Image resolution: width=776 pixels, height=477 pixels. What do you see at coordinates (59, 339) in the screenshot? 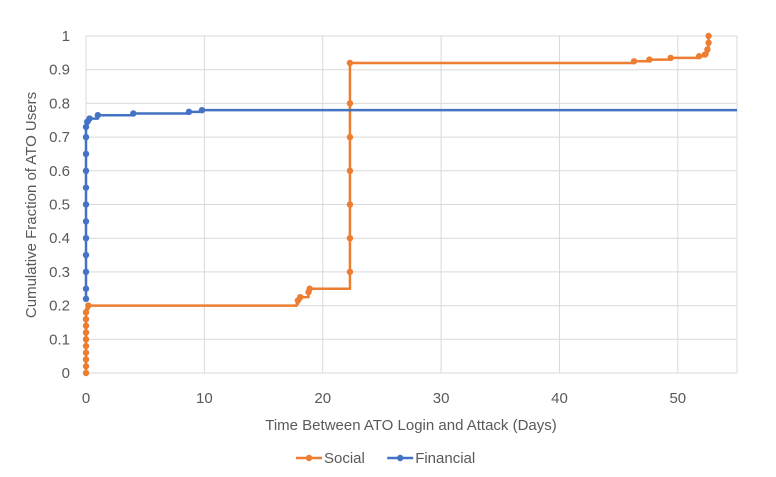
I see `y-tick-label: 0.1` at bounding box center [59, 339].